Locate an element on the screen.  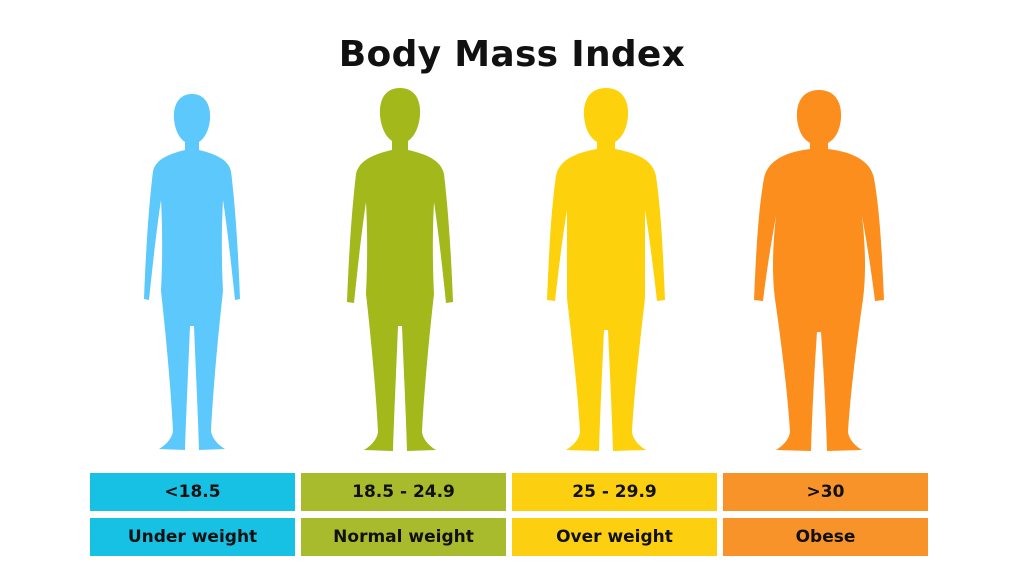
normal-weight-silhouette-icon is located at coordinates (400, 269).